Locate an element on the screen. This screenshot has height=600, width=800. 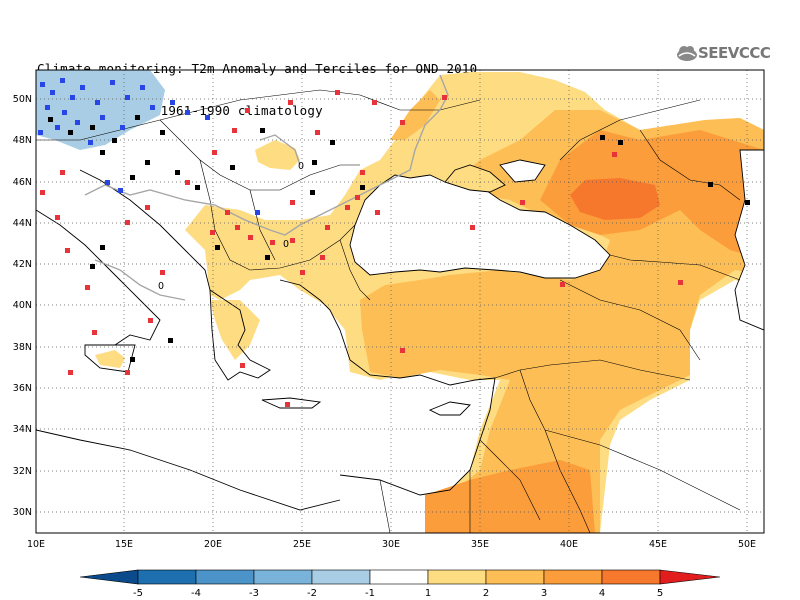
lat-tick: 38N is located at coordinates (22, 347).